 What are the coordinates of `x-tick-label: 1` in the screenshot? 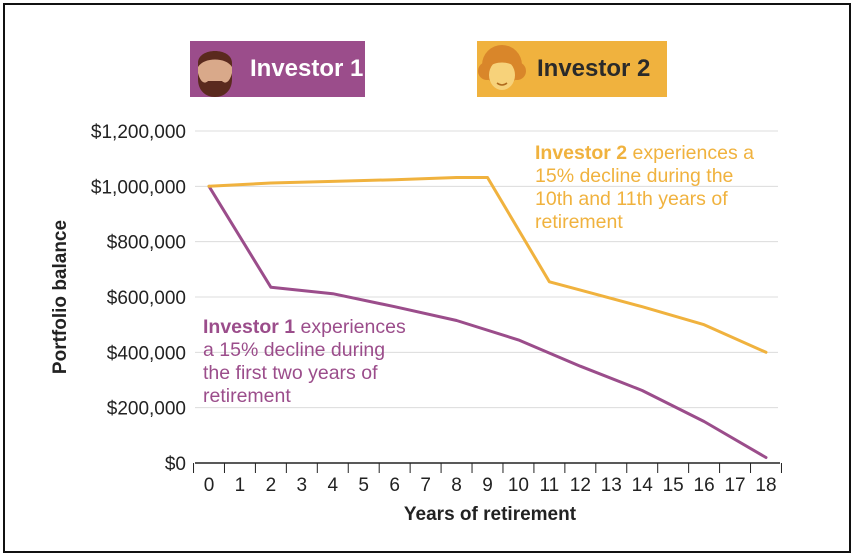 It's located at (240, 485).